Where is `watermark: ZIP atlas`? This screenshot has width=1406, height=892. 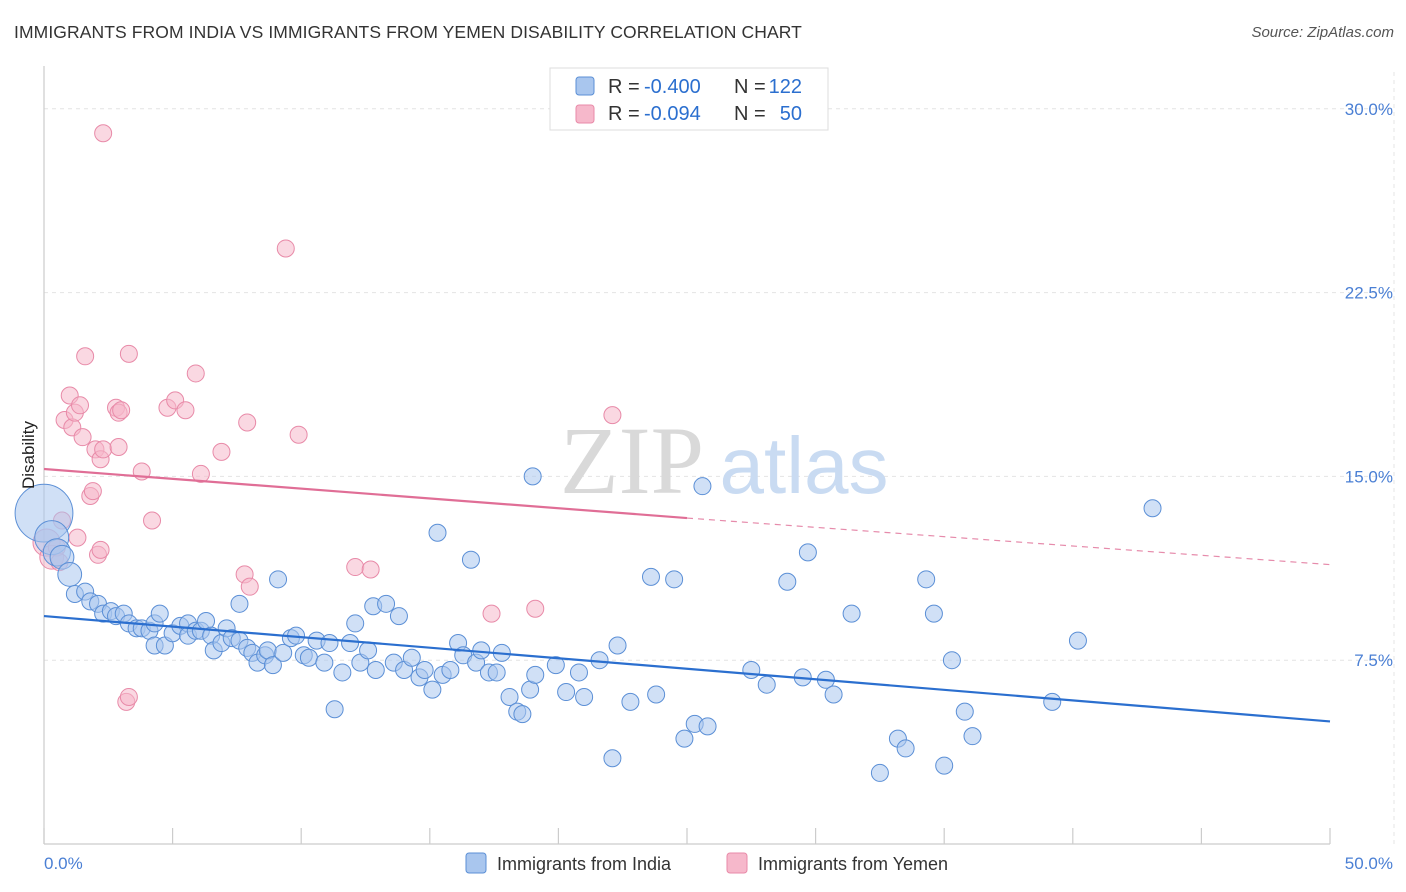 watermark: ZIP atlas is located at coordinates (724, 460).